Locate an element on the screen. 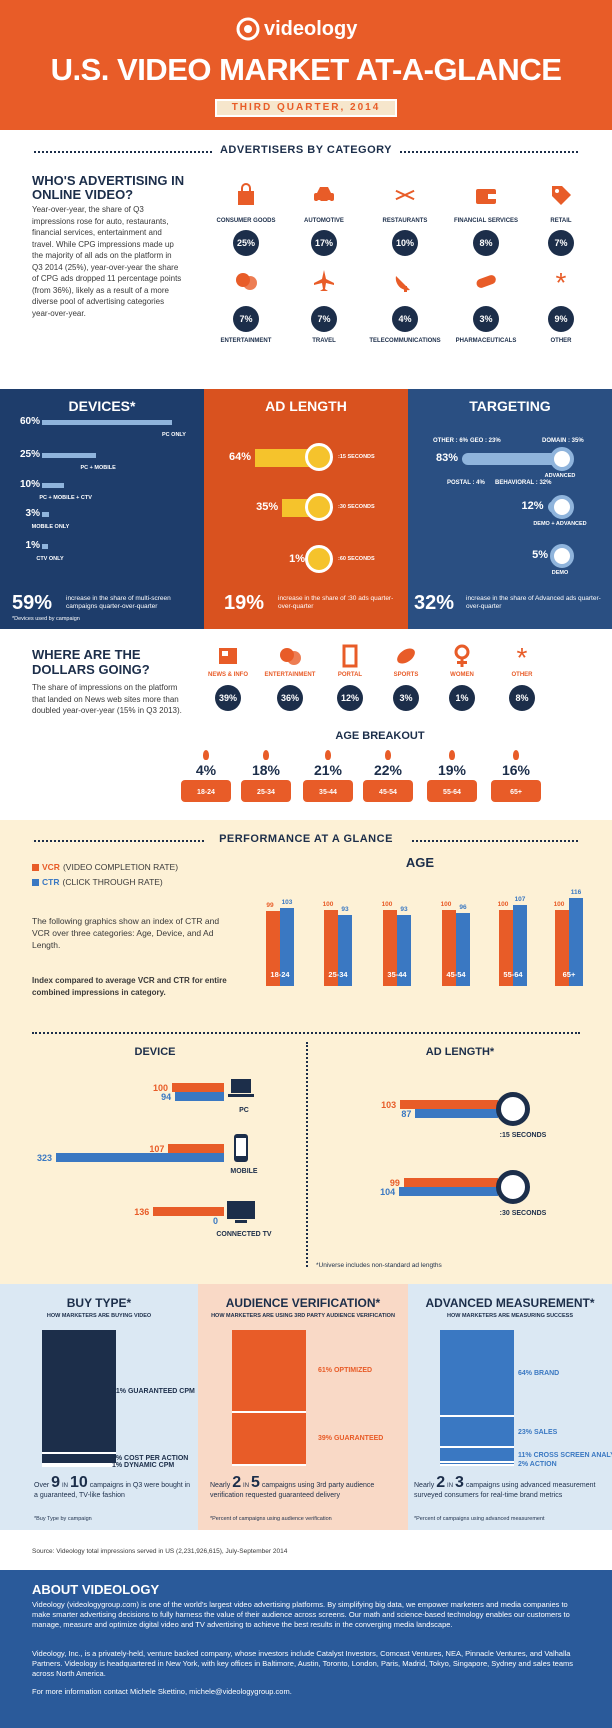  dollars-label: SPORTS is located at coordinates (406, 675).